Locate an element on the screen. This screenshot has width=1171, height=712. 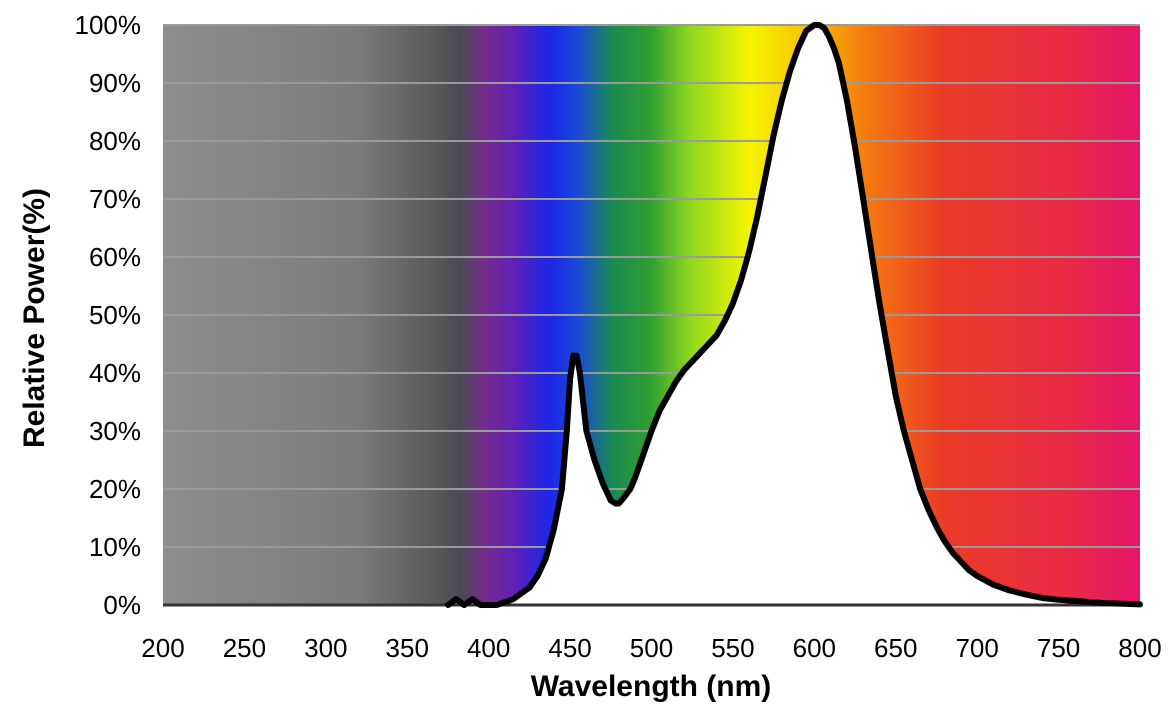
y-tick-label: 60% is located at coordinates (115, 257).